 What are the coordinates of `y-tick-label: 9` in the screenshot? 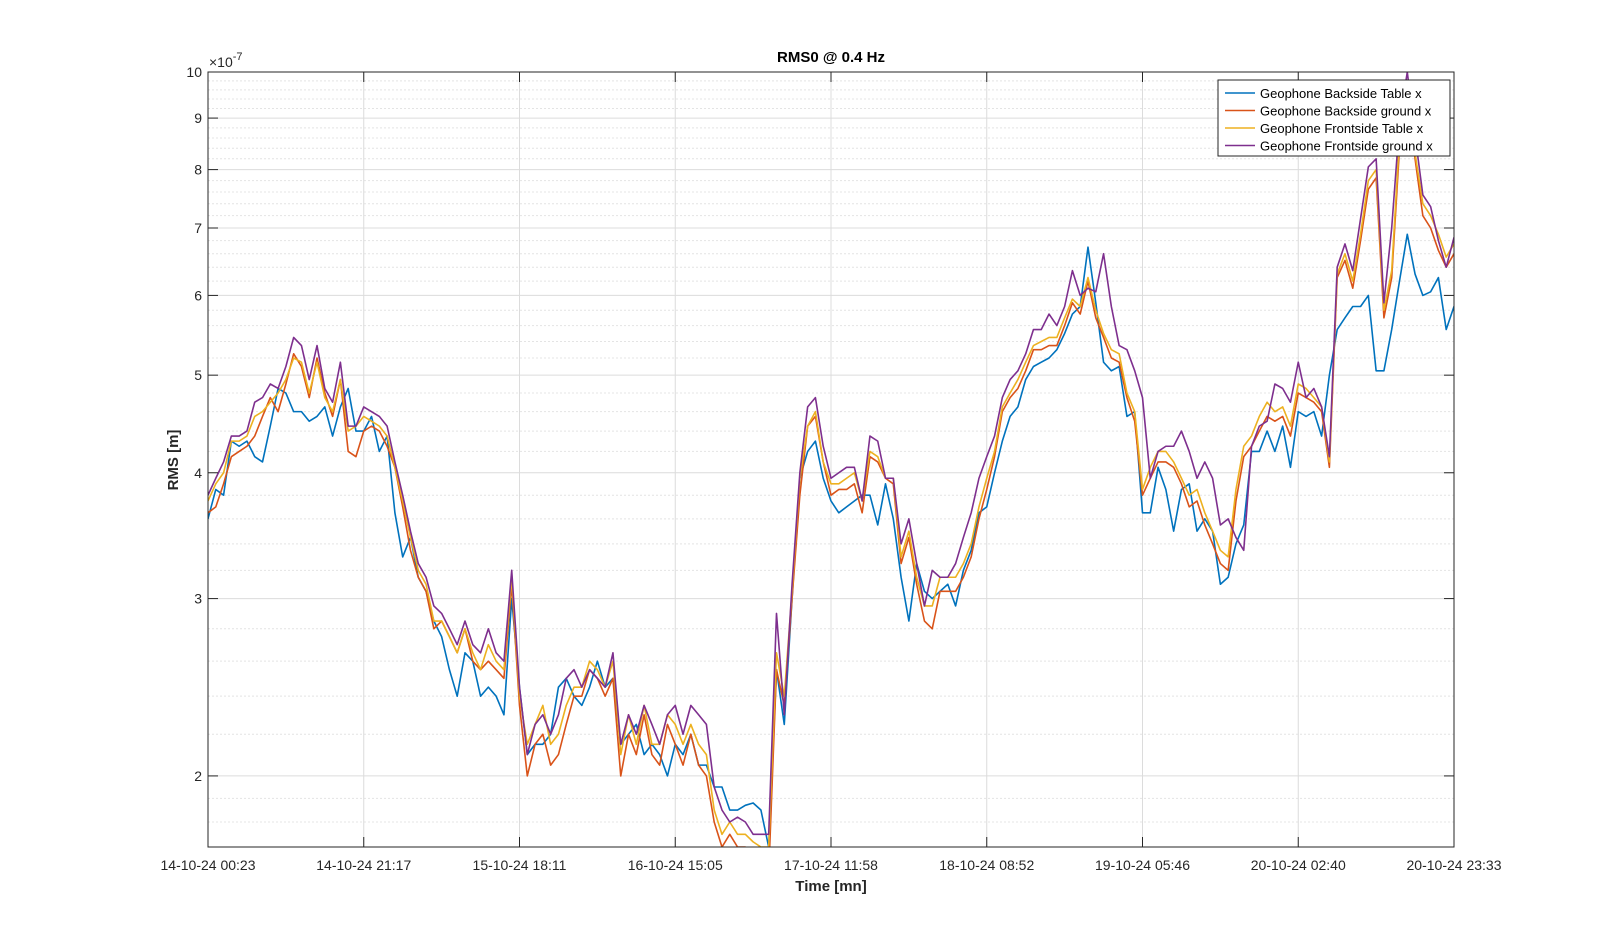 It's located at (198, 118).